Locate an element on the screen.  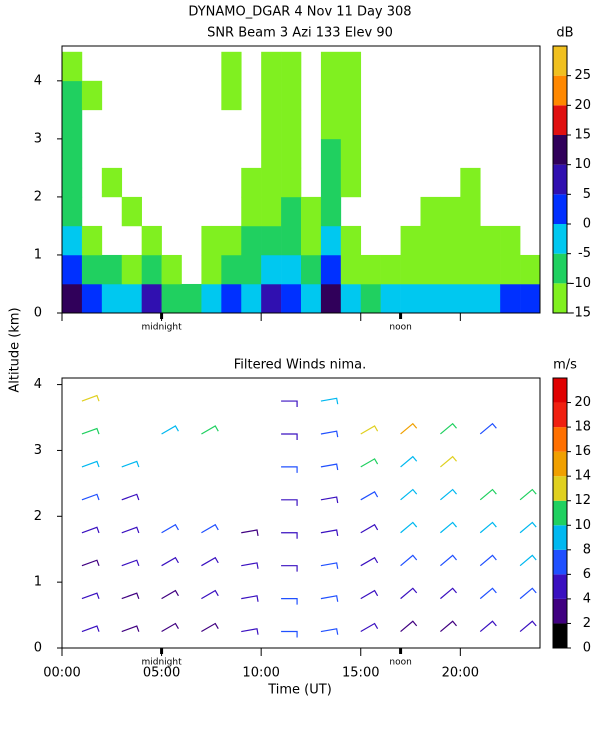
colorbar-tick-label: -5 is located at coordinates (584, 253).